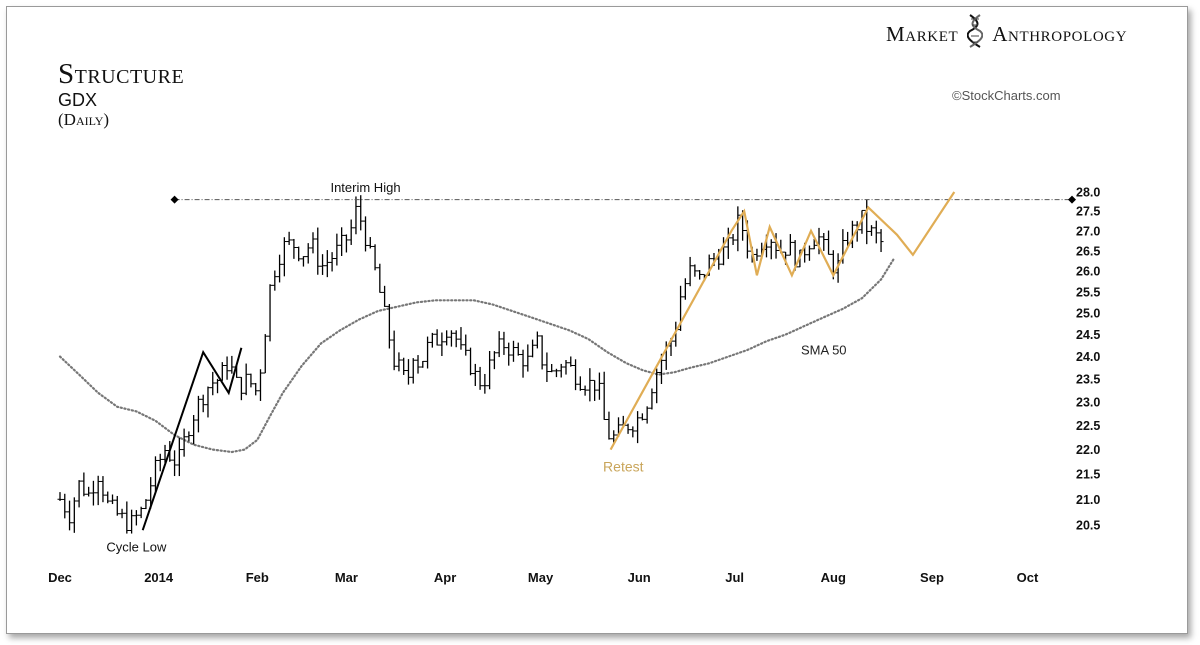 The width and height of the screenshot is (1200, 645). Describe the element at coordinates (1088, 380) in the screenshot. I see `y-tick-label: 23.5` at that location.